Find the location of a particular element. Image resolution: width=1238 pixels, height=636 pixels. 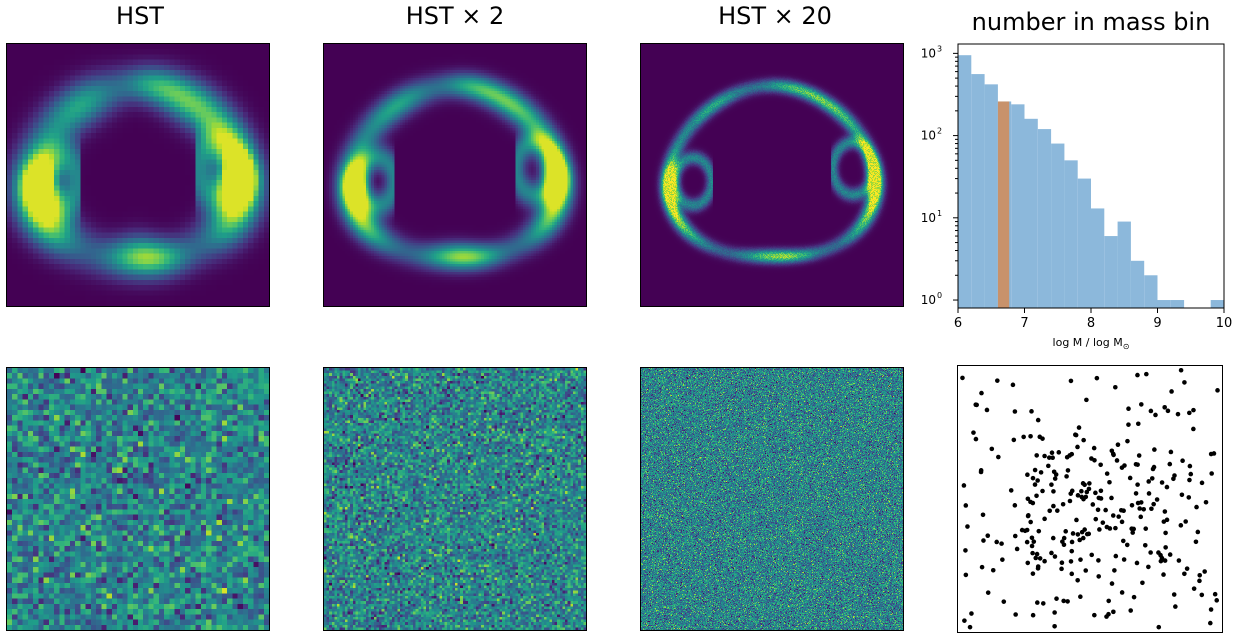

x-tick-label: 7 is located at coordinates (1024, 323).